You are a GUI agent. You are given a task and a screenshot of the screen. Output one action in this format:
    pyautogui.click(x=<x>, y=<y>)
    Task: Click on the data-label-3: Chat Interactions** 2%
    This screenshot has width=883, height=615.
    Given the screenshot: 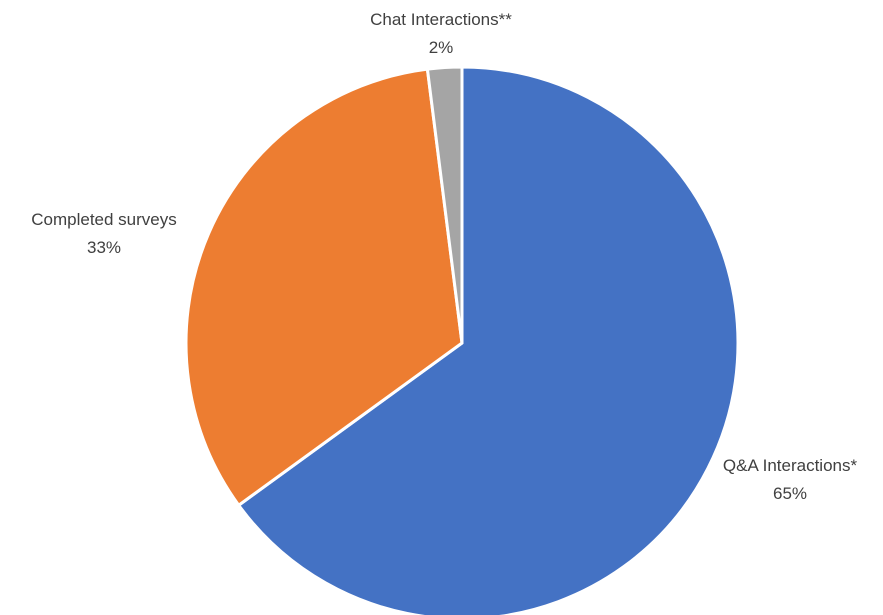 What is the action you would take?
    pyautogui.click(x=441, y=33)
    